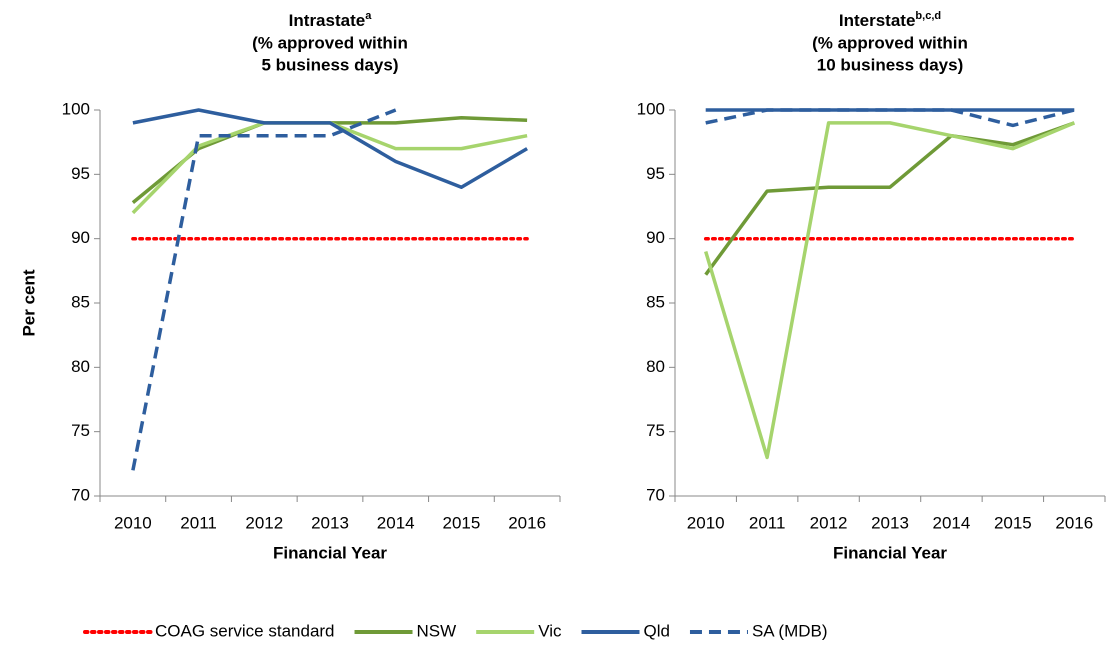  I want to click on legend-label: SA (MDB), so click(790, 630).